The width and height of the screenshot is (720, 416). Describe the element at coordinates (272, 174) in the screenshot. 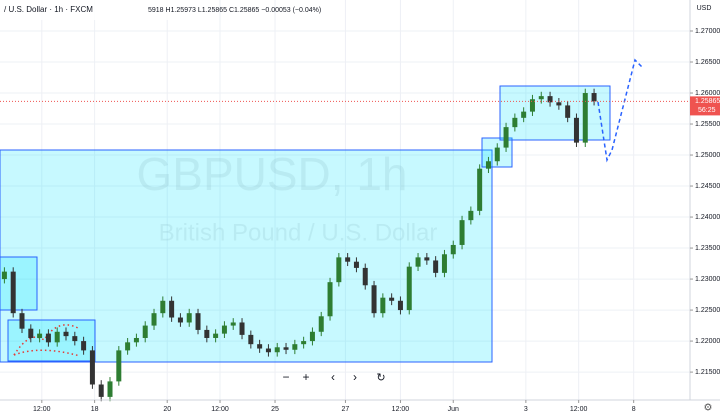

I see `watermark: GBPUSD, 1h` at that location.